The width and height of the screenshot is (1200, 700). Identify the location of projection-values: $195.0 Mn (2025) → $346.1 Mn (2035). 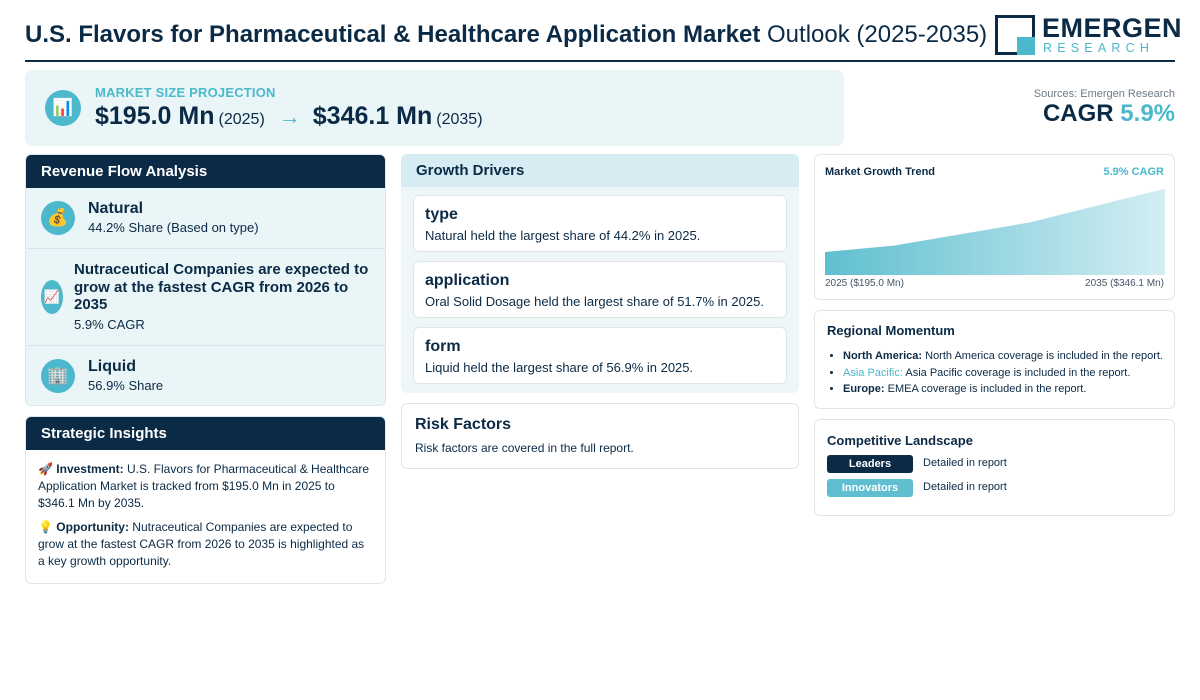
(289, 116).